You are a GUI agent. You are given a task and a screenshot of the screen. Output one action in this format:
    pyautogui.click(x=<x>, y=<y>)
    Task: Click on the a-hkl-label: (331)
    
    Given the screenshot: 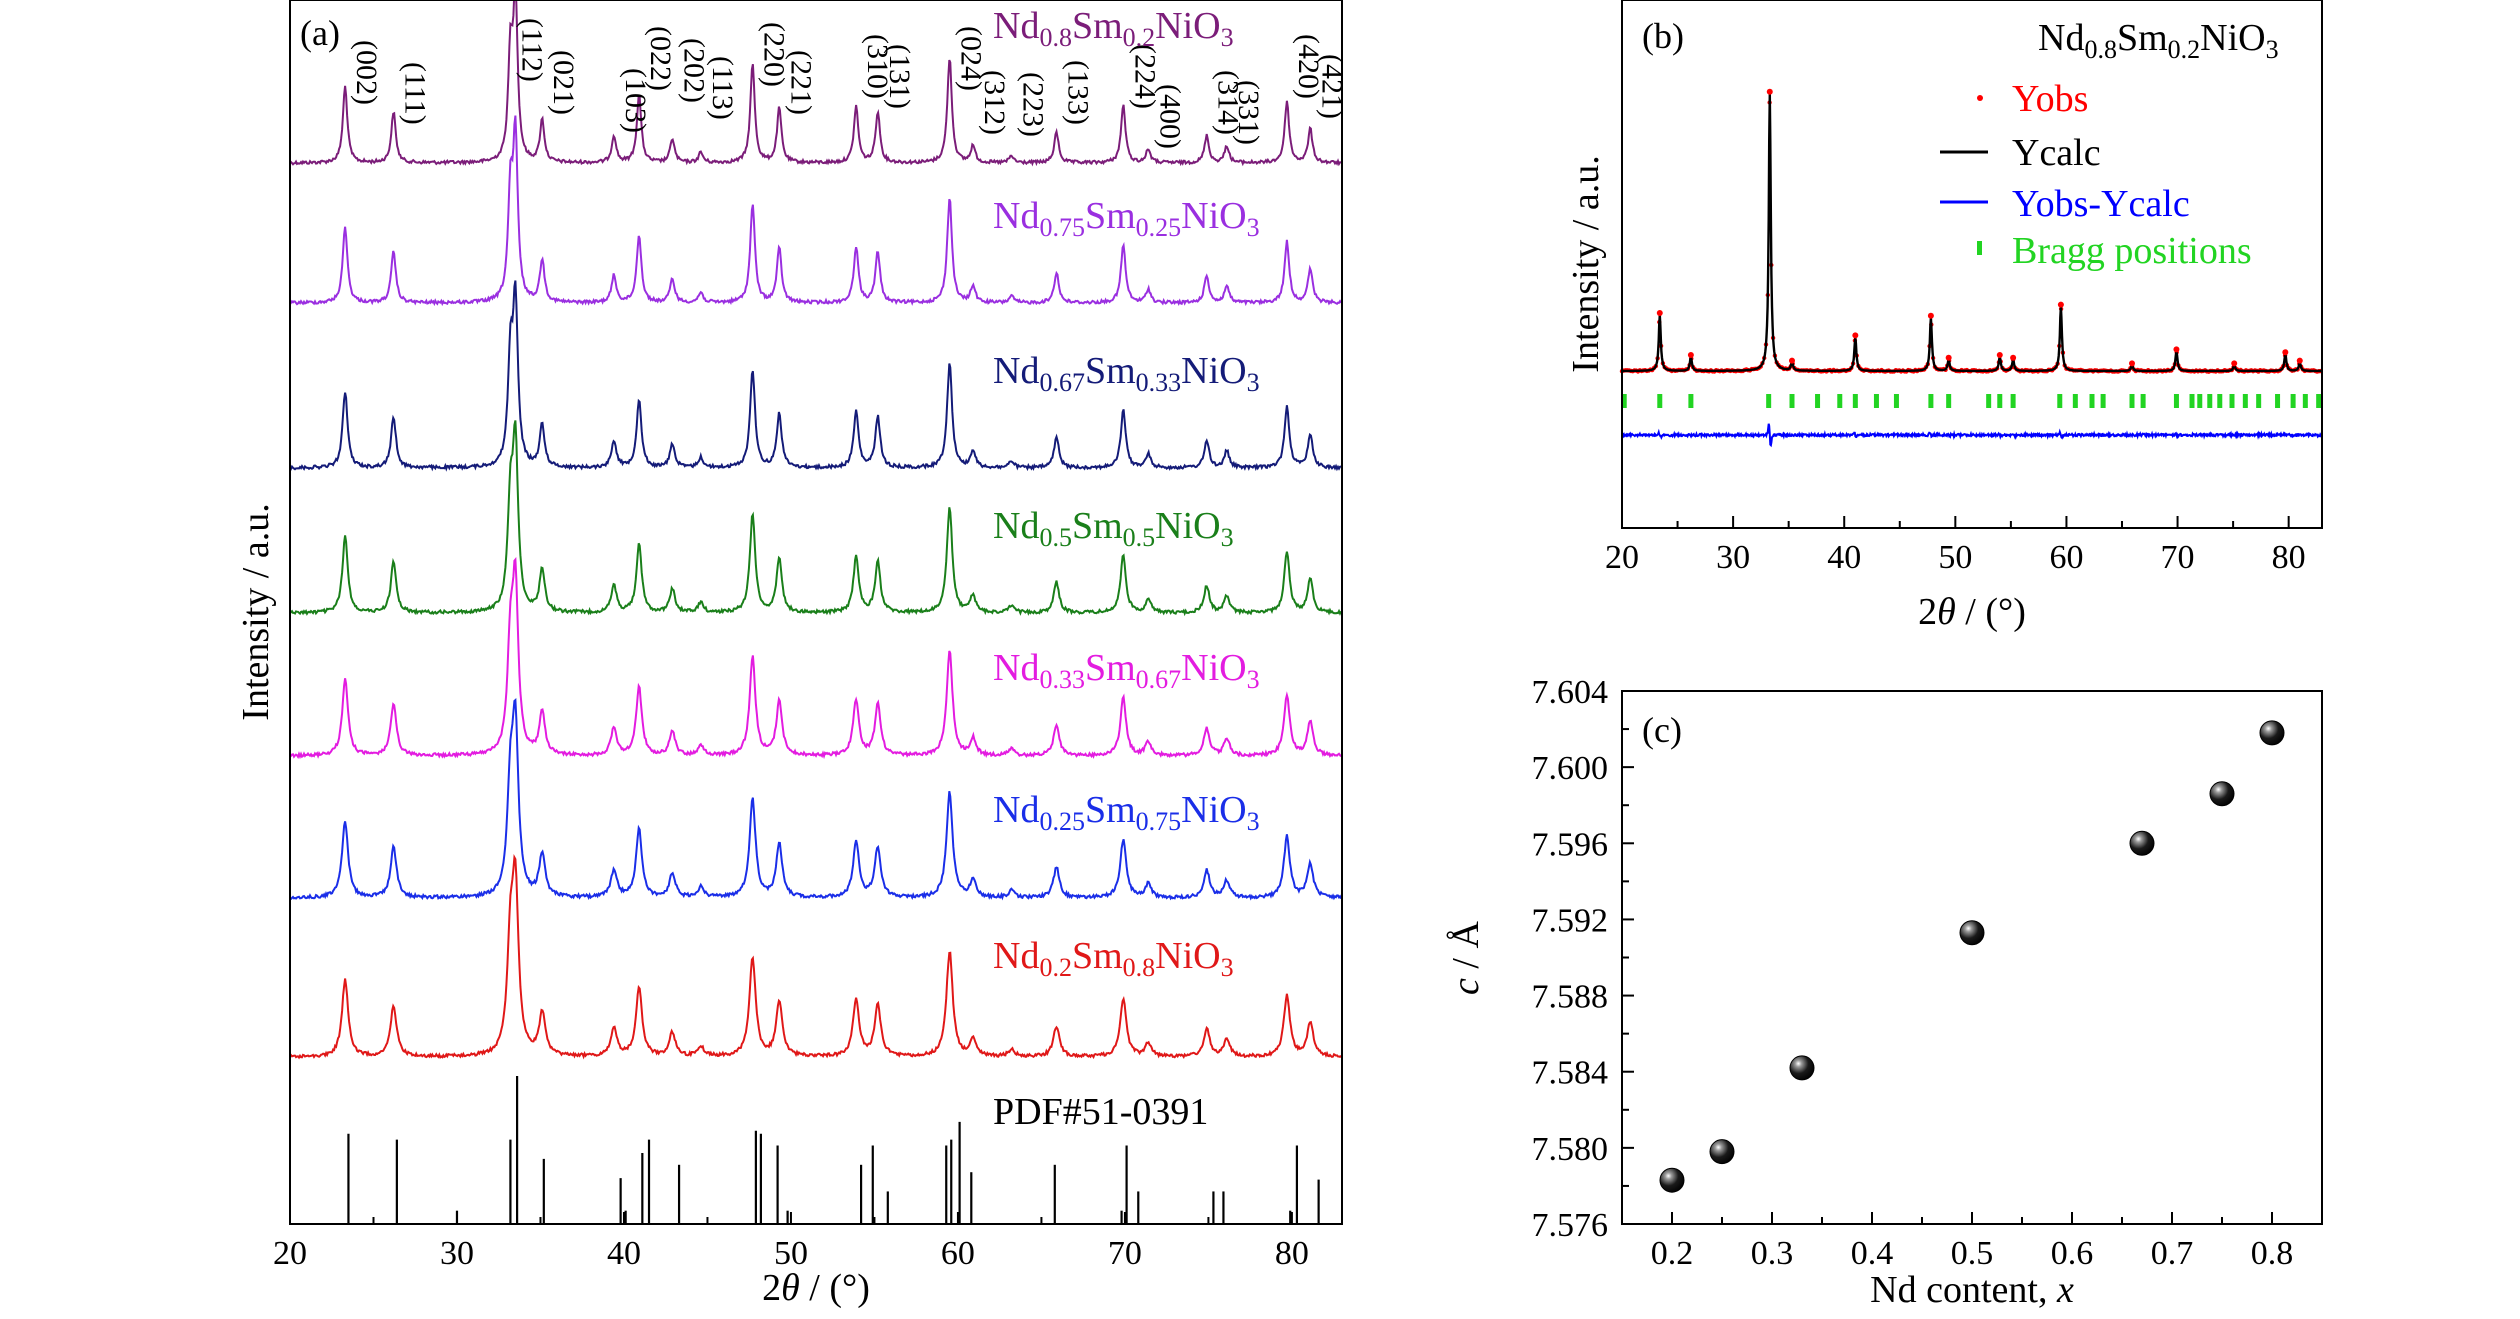 What is the action you would take?
    pyautogui.click(x=1248, y=112)
    